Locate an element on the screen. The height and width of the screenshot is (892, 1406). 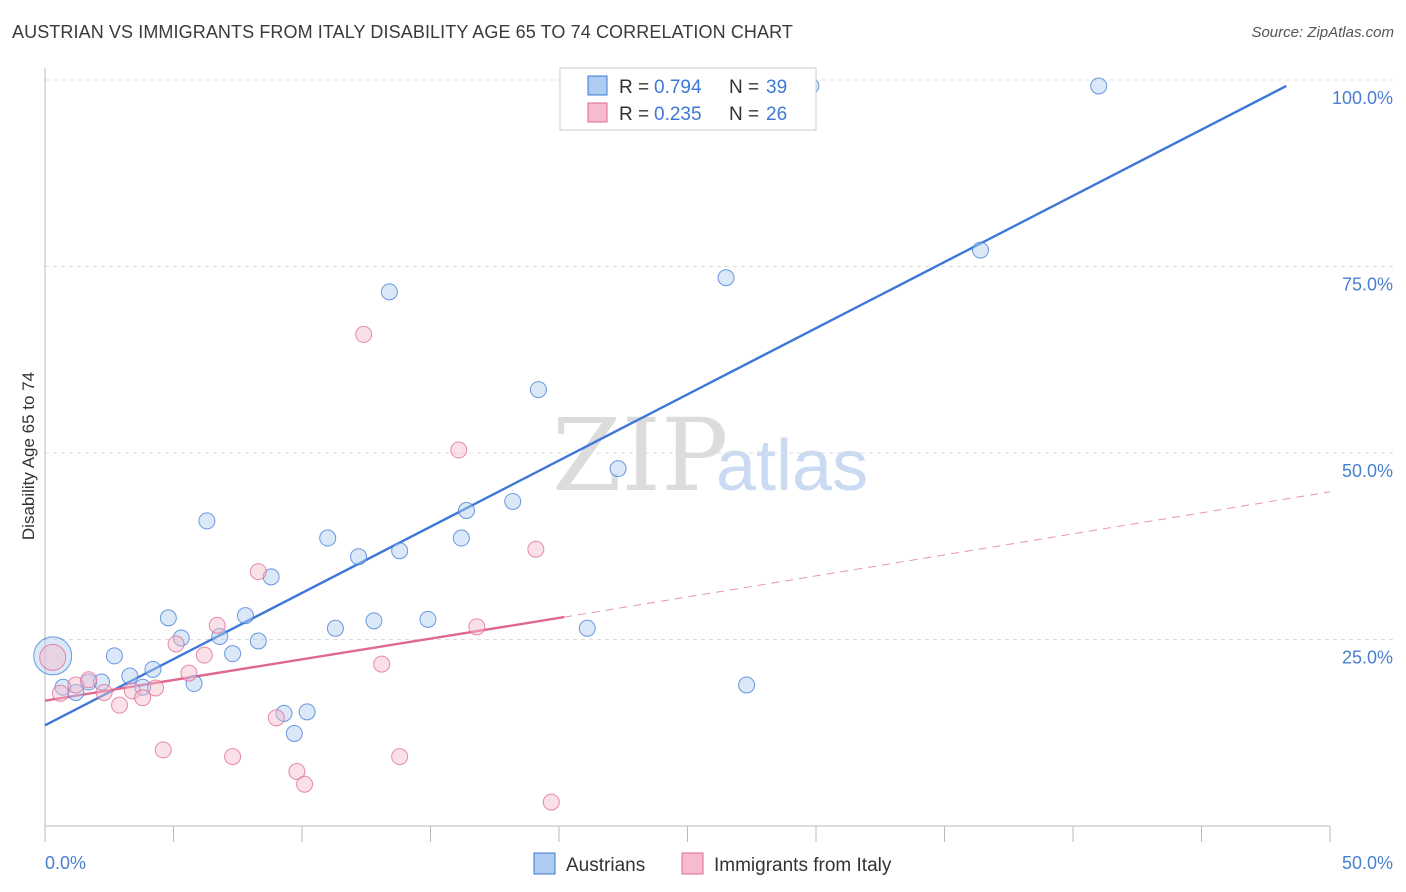
legend-swatch-austrians is located at coordinates (597, 85).